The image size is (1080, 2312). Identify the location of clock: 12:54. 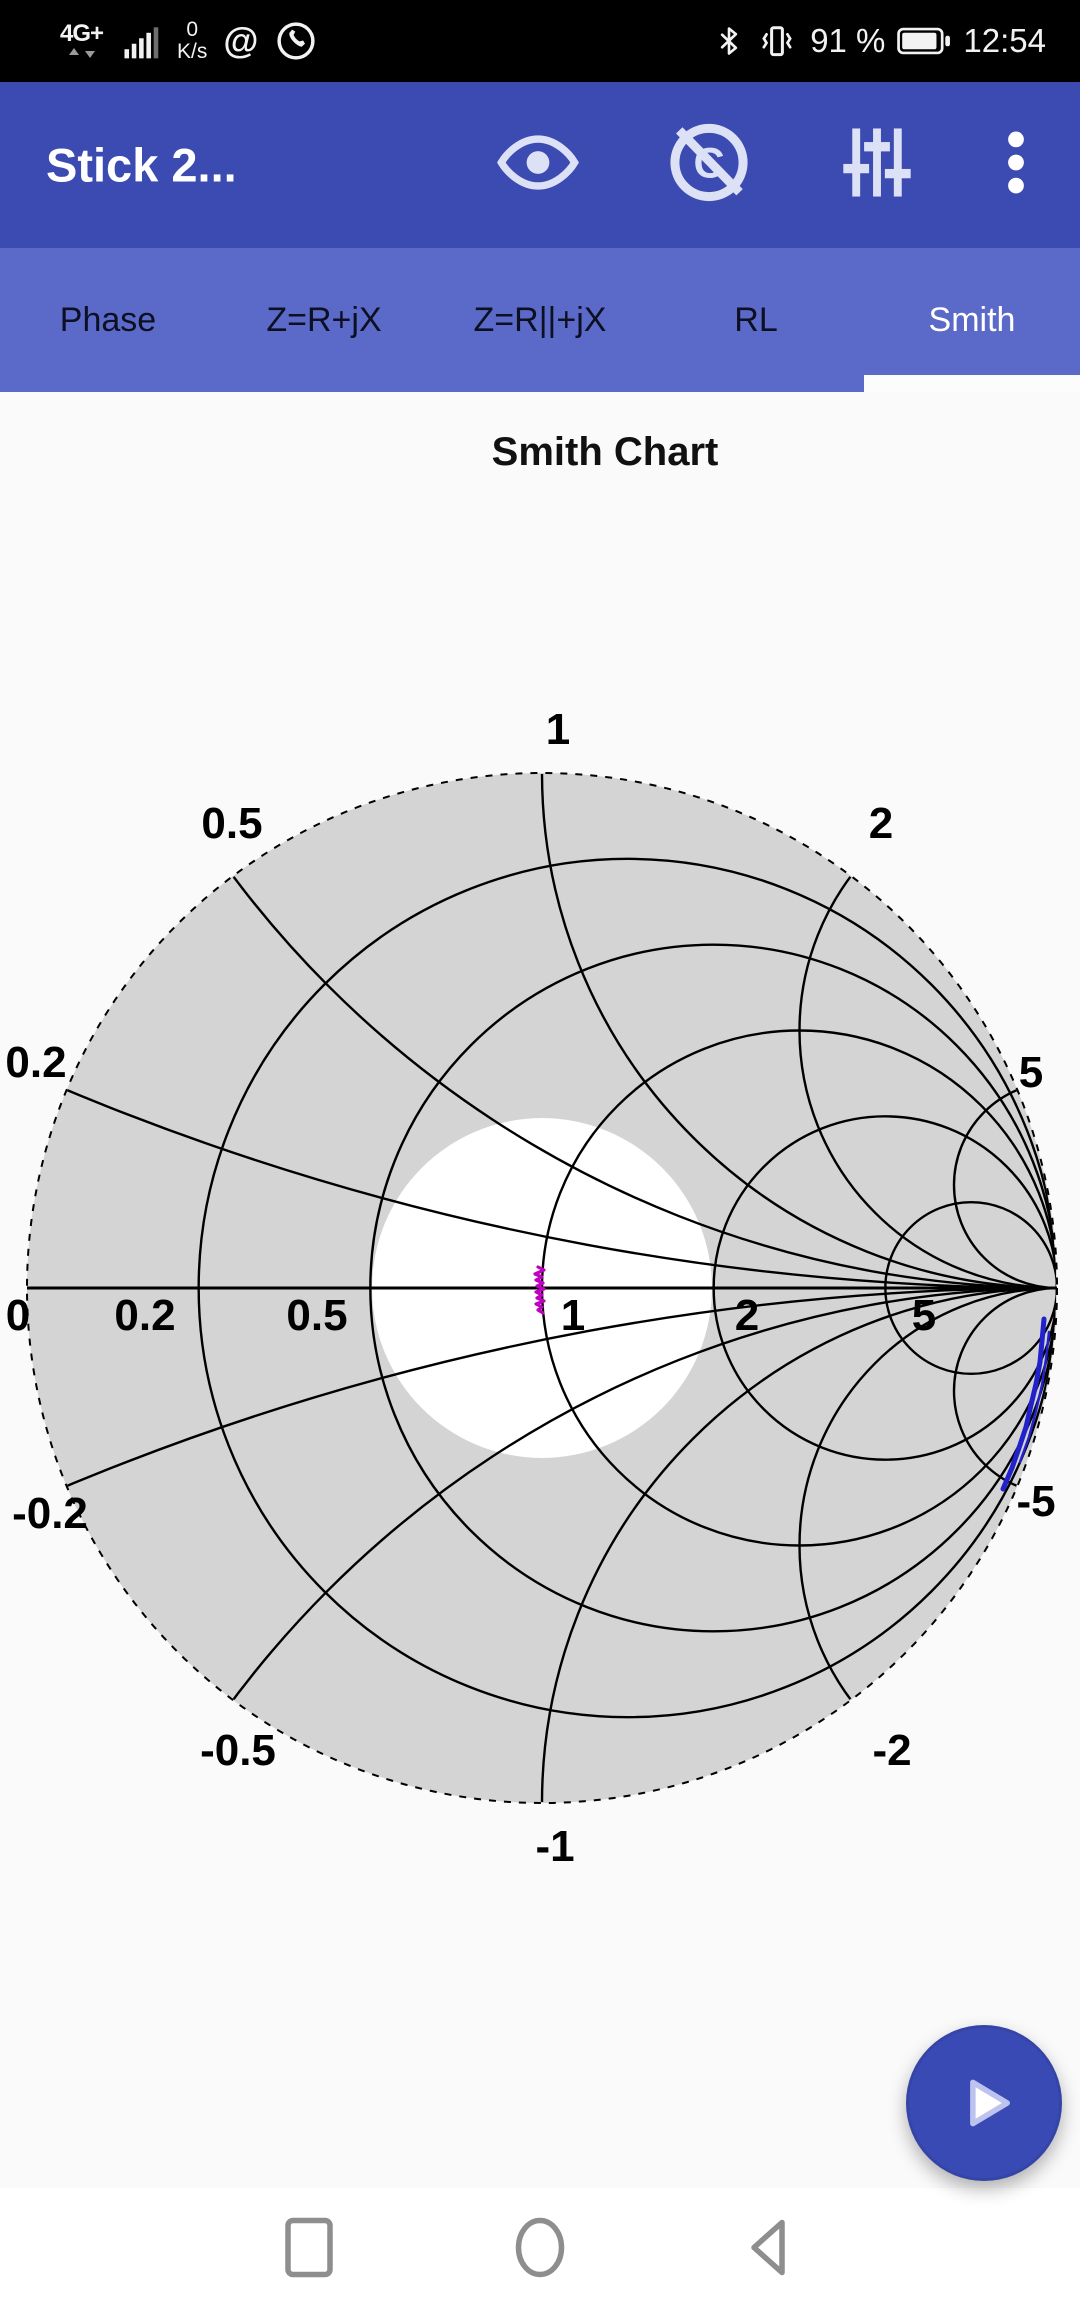
(1004, 40).